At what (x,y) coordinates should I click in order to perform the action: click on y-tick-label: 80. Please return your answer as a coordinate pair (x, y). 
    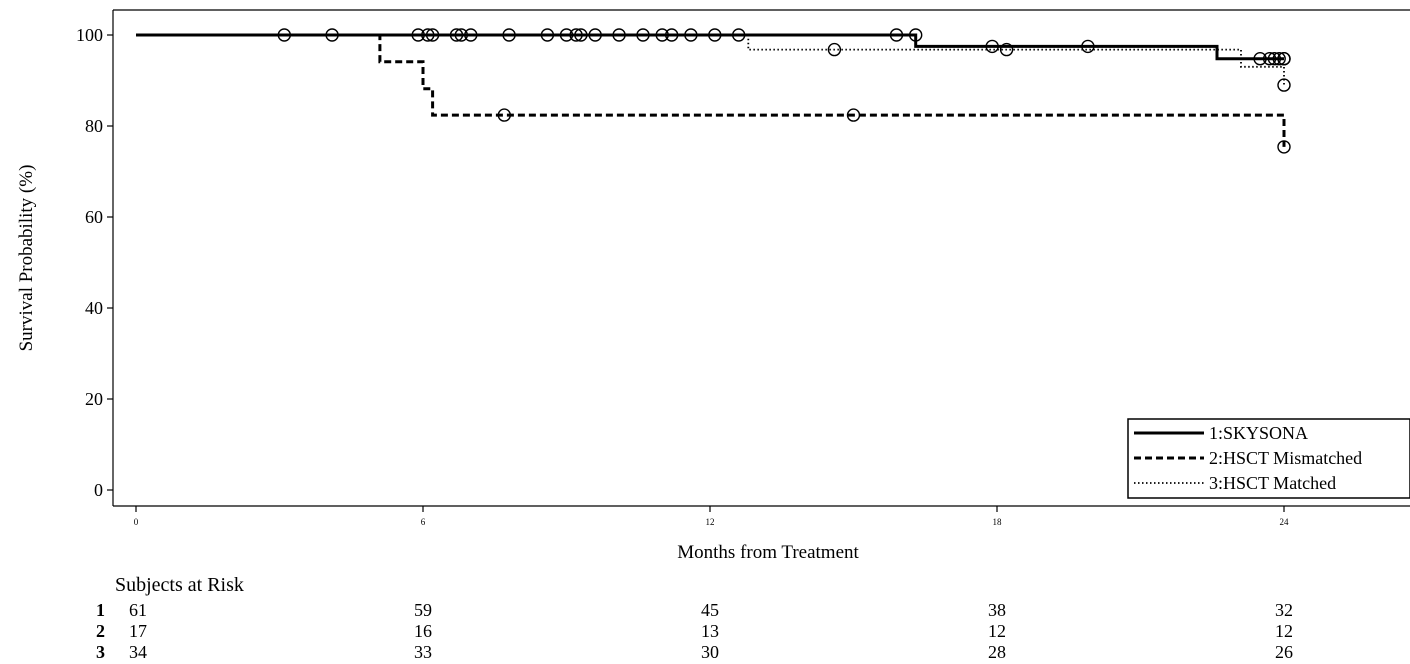
    Looking at the image, I should click on (94, 126).